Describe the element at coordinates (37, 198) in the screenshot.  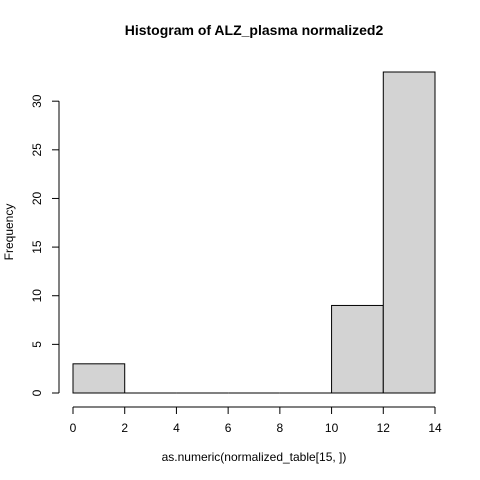
I see `y-tick-label: 20` at that location.